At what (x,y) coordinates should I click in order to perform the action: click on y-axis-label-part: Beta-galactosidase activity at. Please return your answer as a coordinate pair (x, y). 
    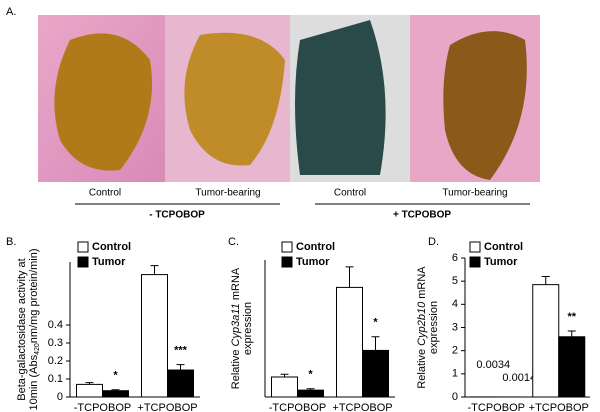
    Looking at the image, I should click on (22, 329).